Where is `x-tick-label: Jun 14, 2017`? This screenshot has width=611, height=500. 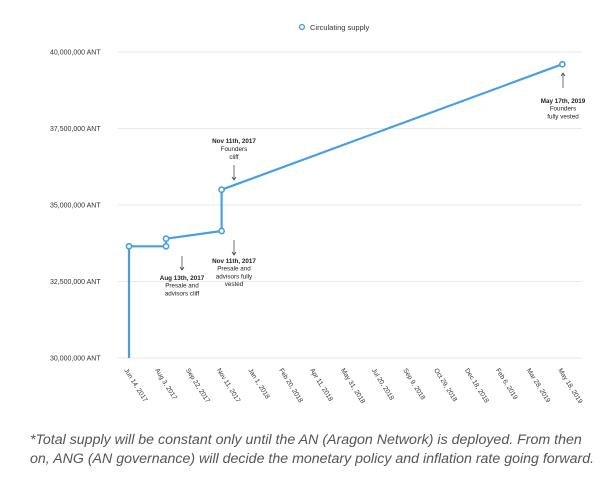 x-tick-label: Jun 14, 2017 is located at coordinates (135, 385).